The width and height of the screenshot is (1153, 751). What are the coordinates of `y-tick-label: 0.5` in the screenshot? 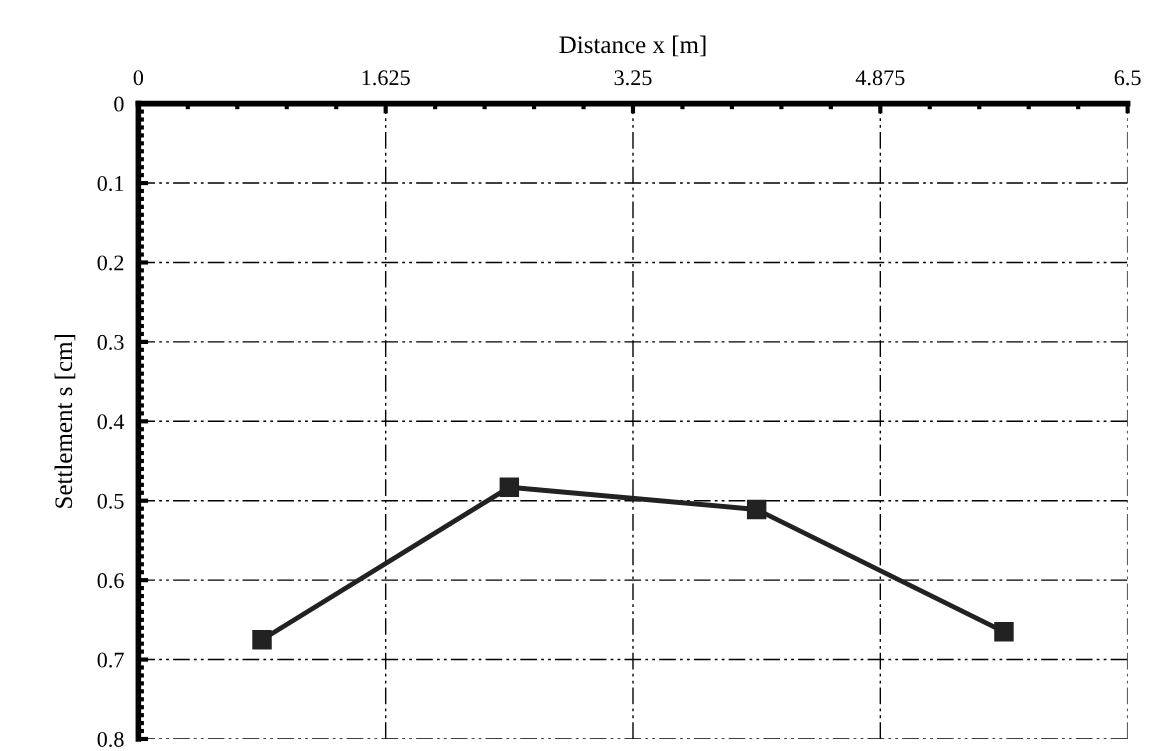 It's located at (110, 501).